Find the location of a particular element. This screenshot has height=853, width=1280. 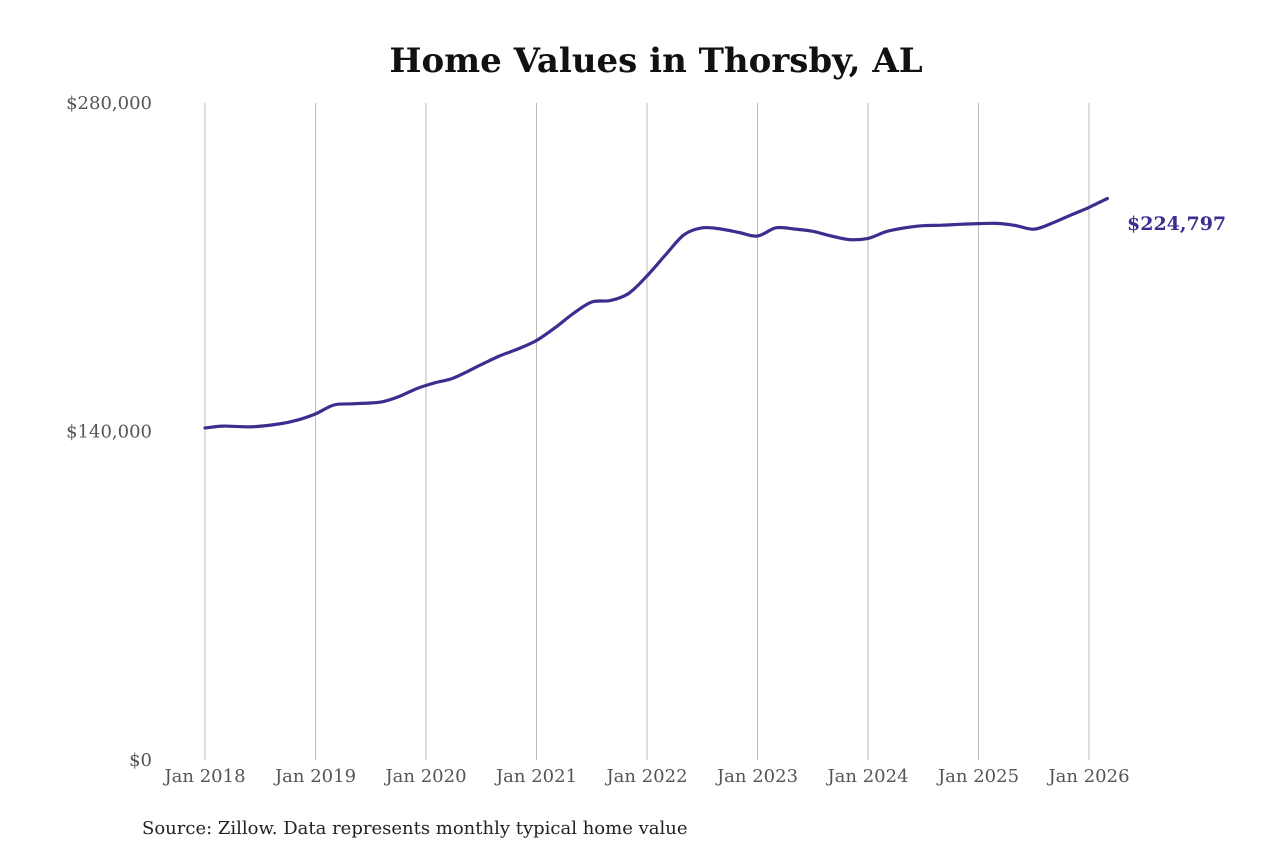

y-tick-label: $140,000 is located at coordinates (109, 432).